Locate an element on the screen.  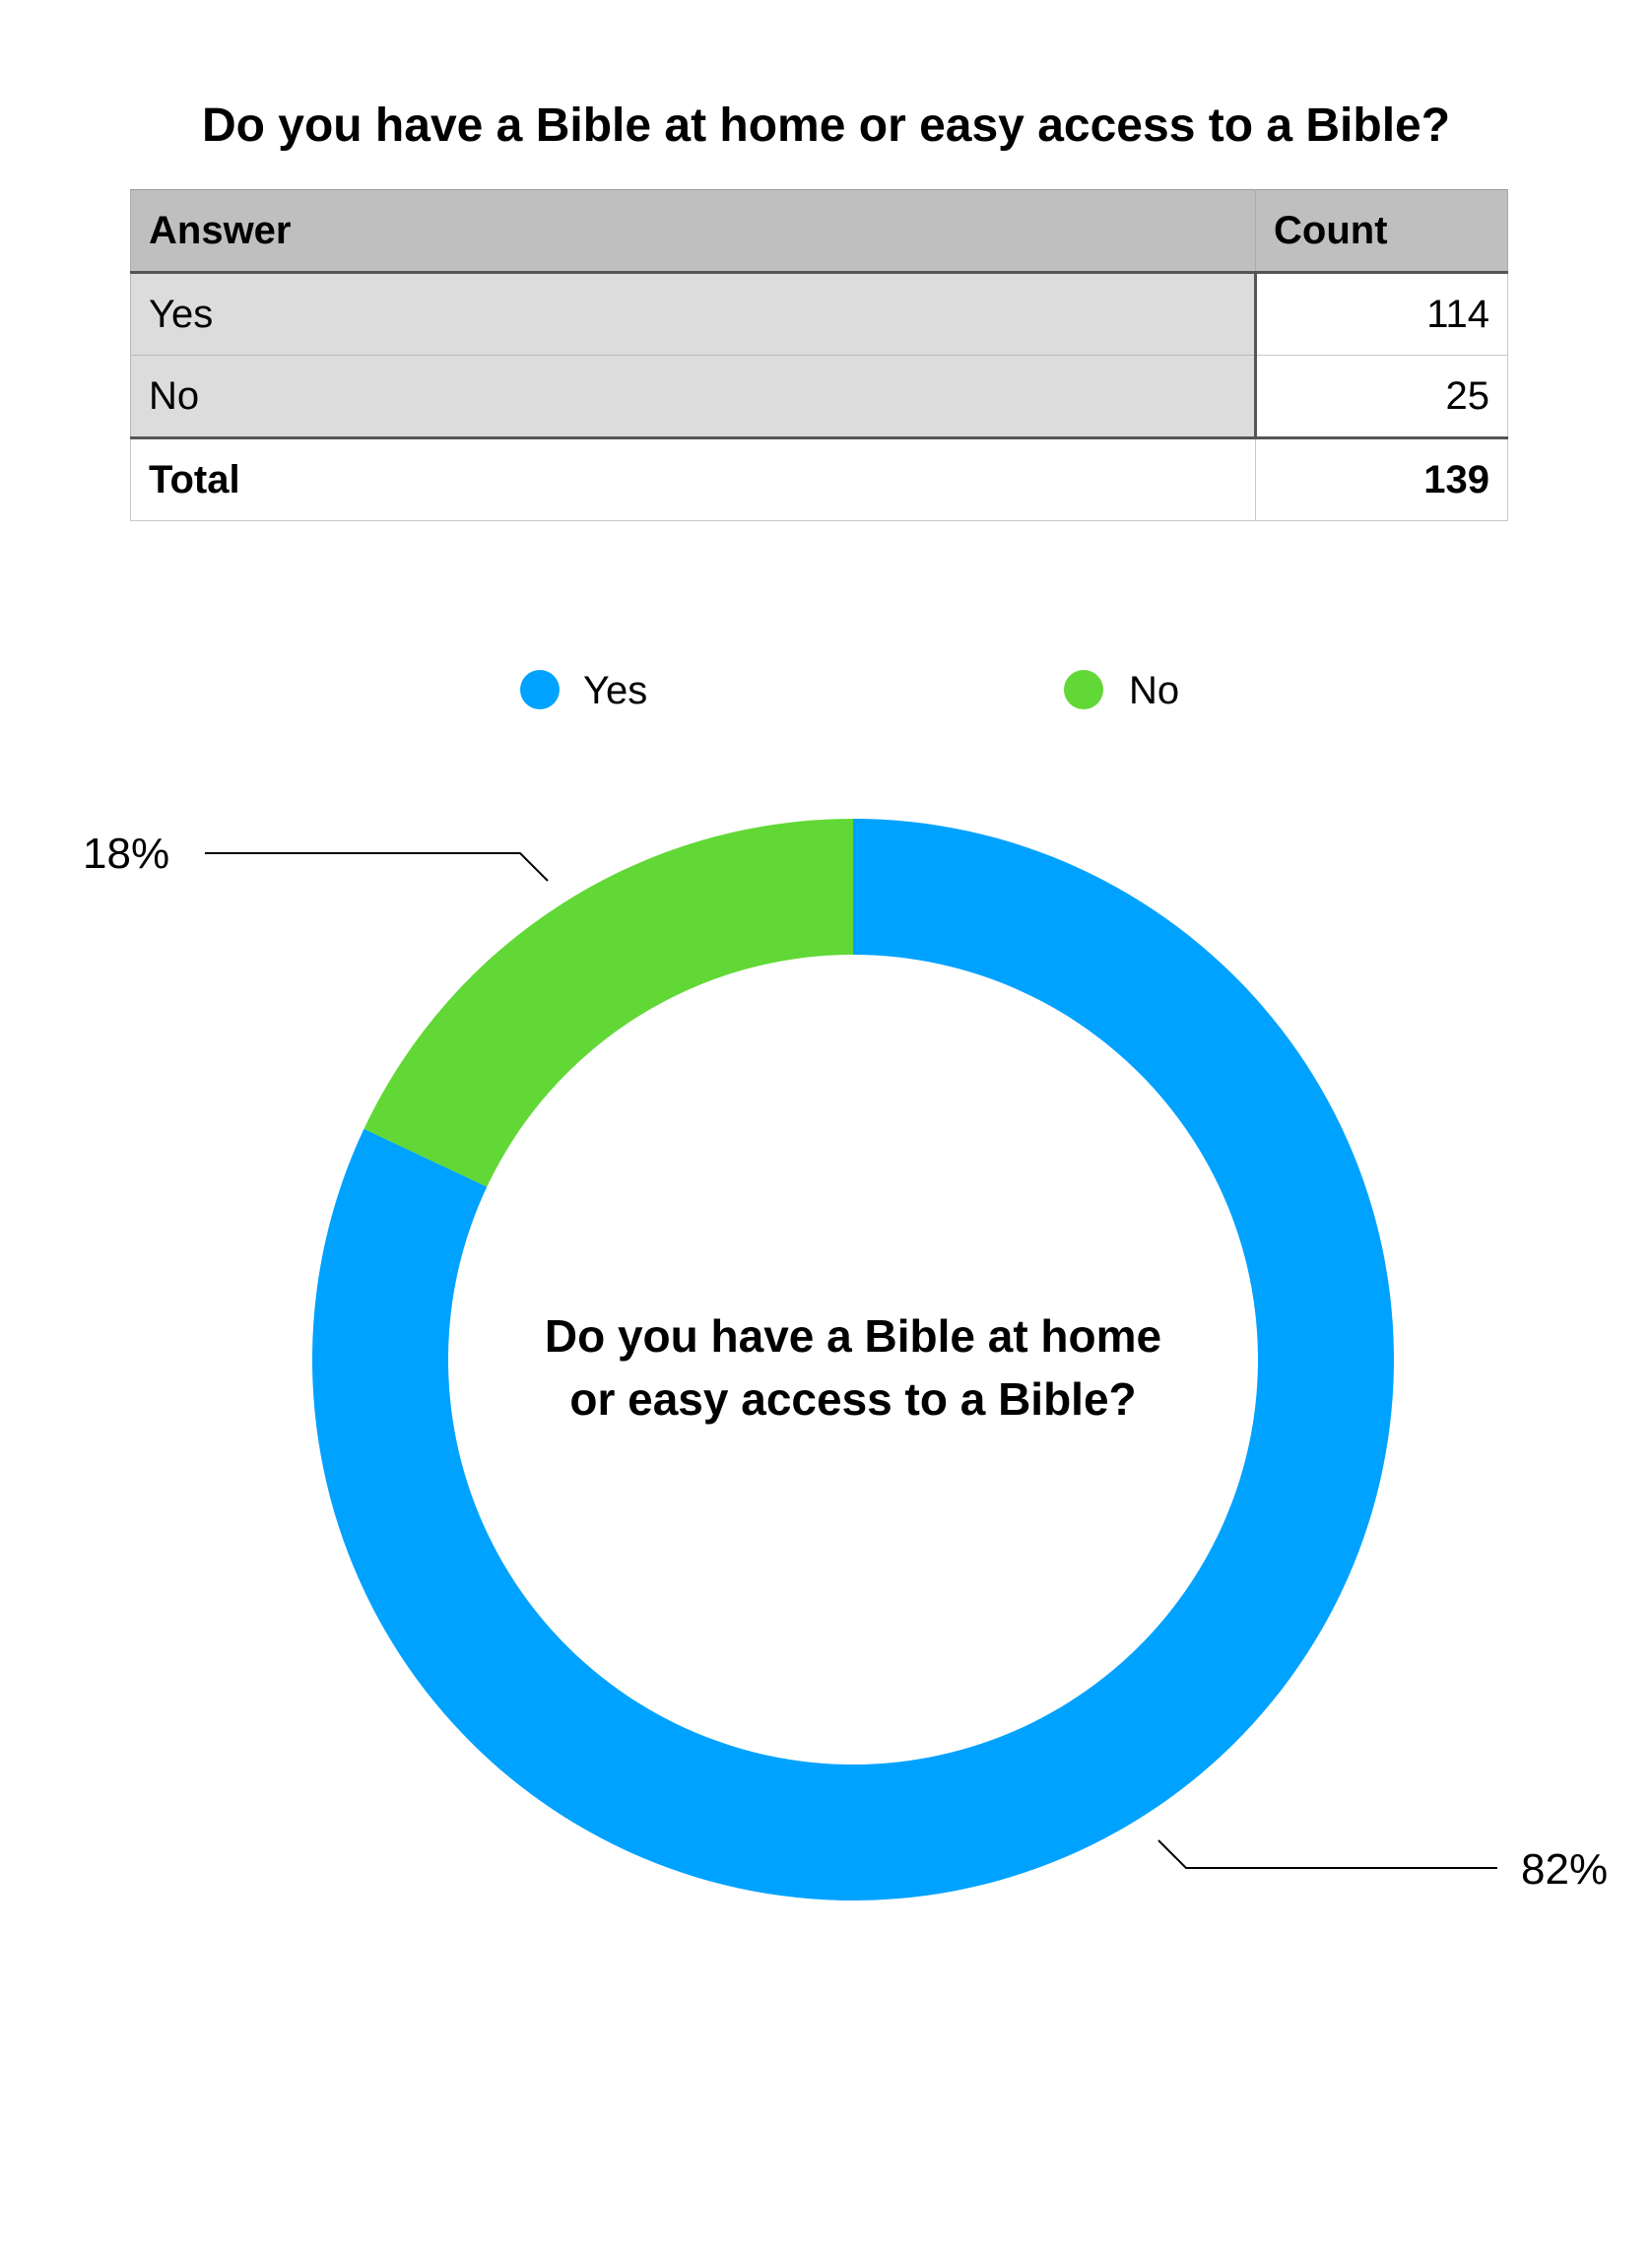
table-row: Yes 114 is located at coordinates (819, 314).